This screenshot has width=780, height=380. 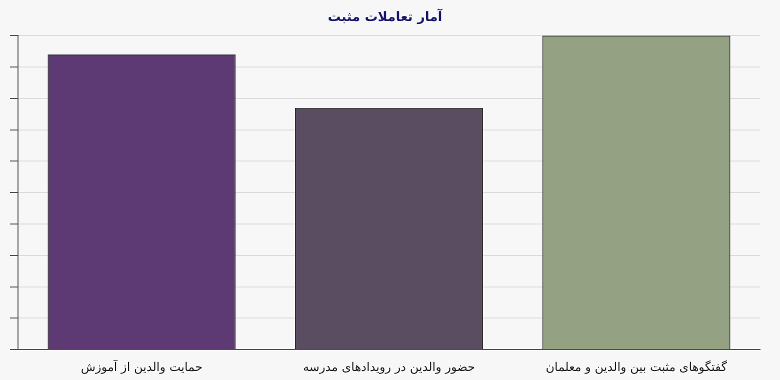 I want to click on x-tick-label: حضور والدین در رویدادهای مدرسه, so click(x=389, y=367).